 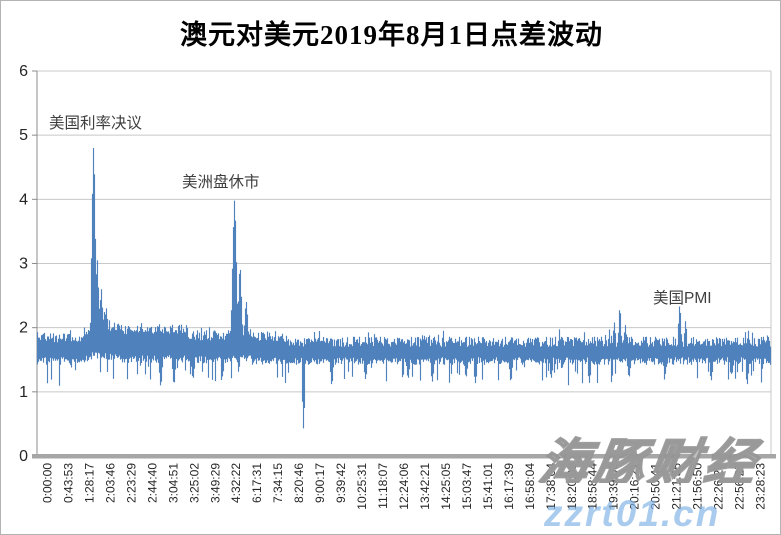 I want to click on x-axis-label: 15:03:47, so click(x=467, y=486).